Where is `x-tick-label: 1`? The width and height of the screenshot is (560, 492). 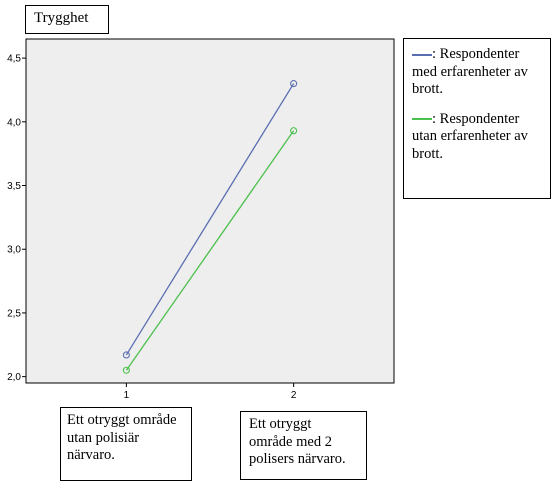 x-tick-label: 1 is located at coordinates (127, 395).